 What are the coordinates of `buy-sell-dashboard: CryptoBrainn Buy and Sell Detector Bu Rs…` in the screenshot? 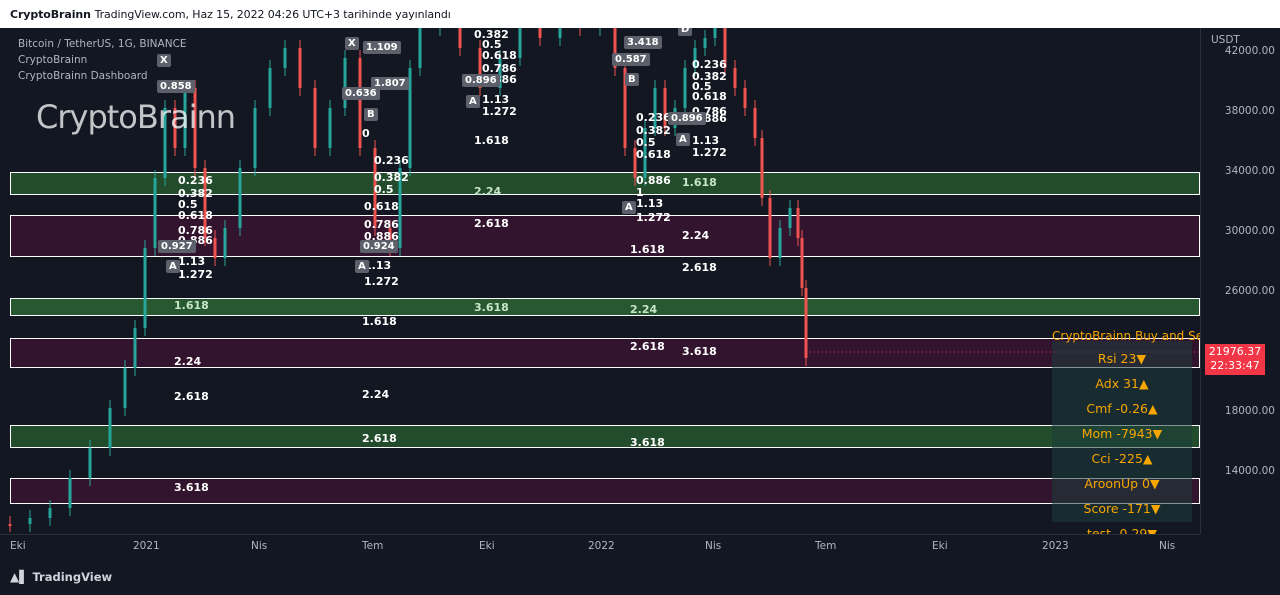 It's located at (1126, 431).